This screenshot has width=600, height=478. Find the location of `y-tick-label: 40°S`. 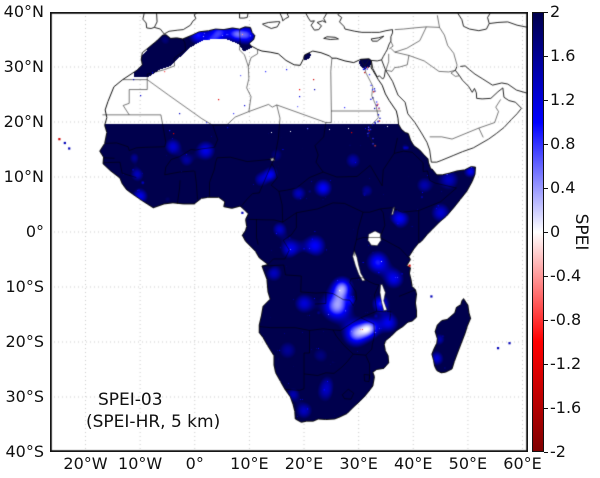

y-tick-label: 40°S is located at coordinates (24, 451).